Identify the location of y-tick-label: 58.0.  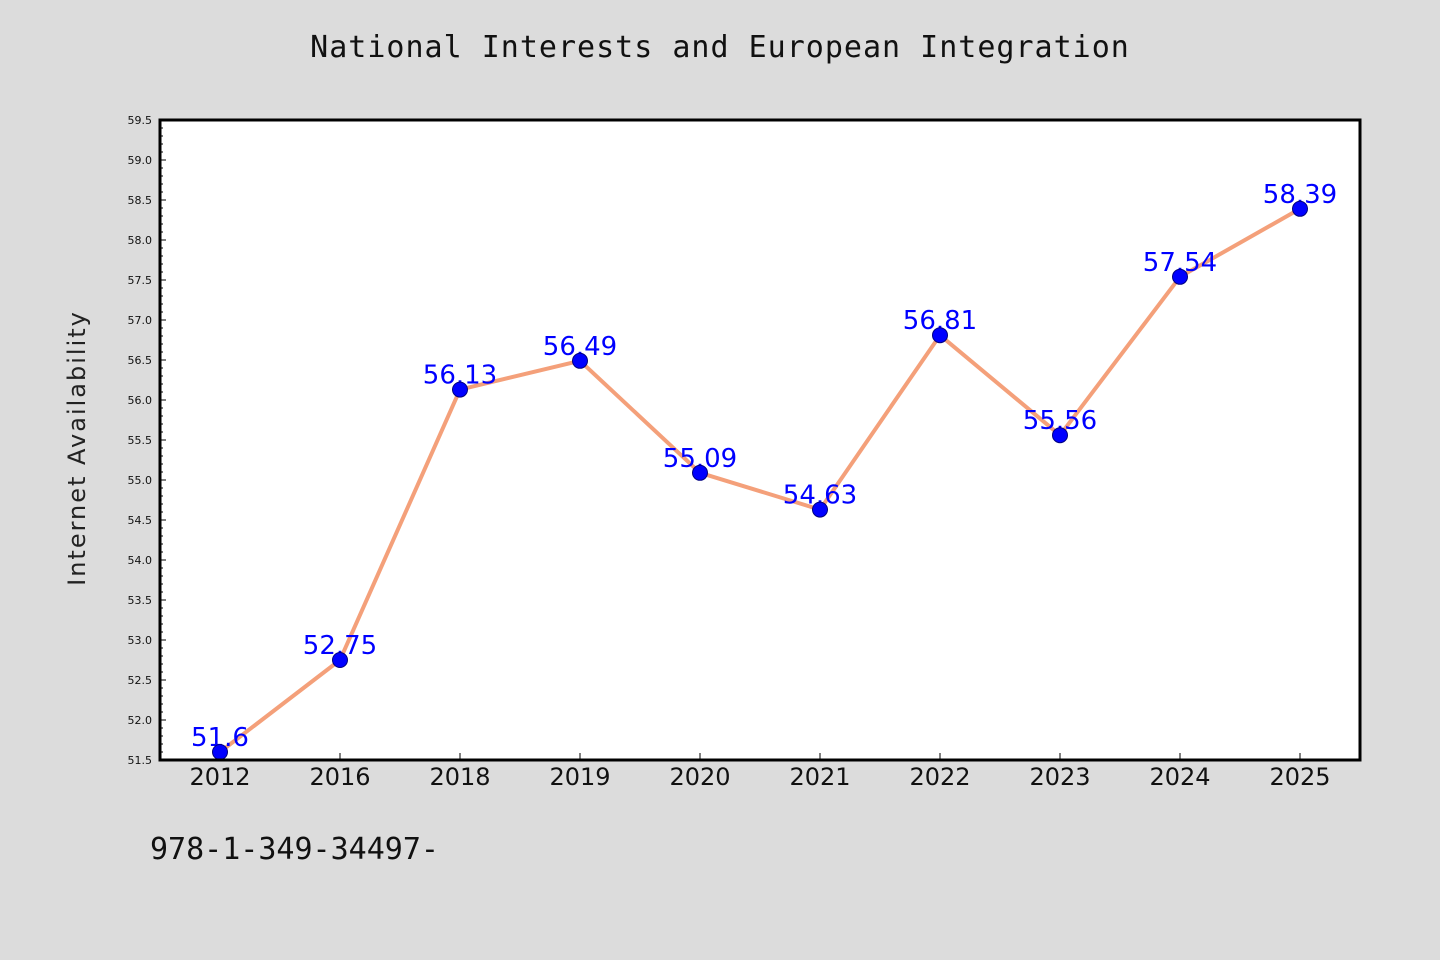
(140, 240).